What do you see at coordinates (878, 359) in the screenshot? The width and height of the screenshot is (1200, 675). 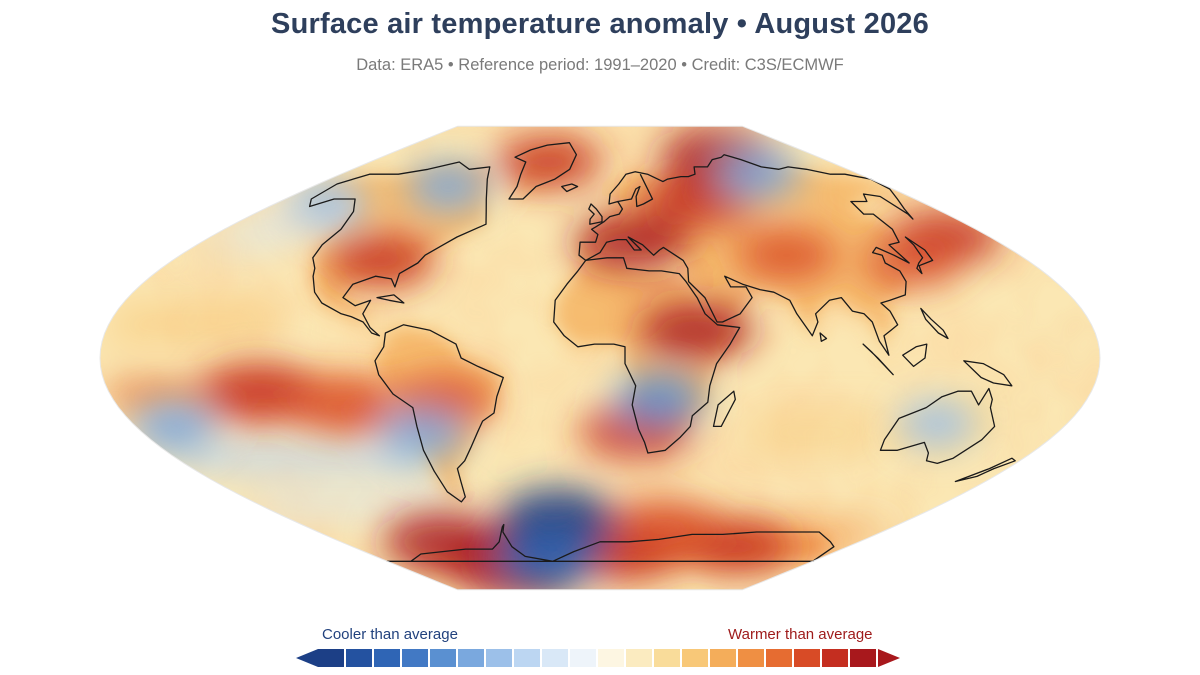 I see `coastline-indonesia` at bounding box center [878, 359].